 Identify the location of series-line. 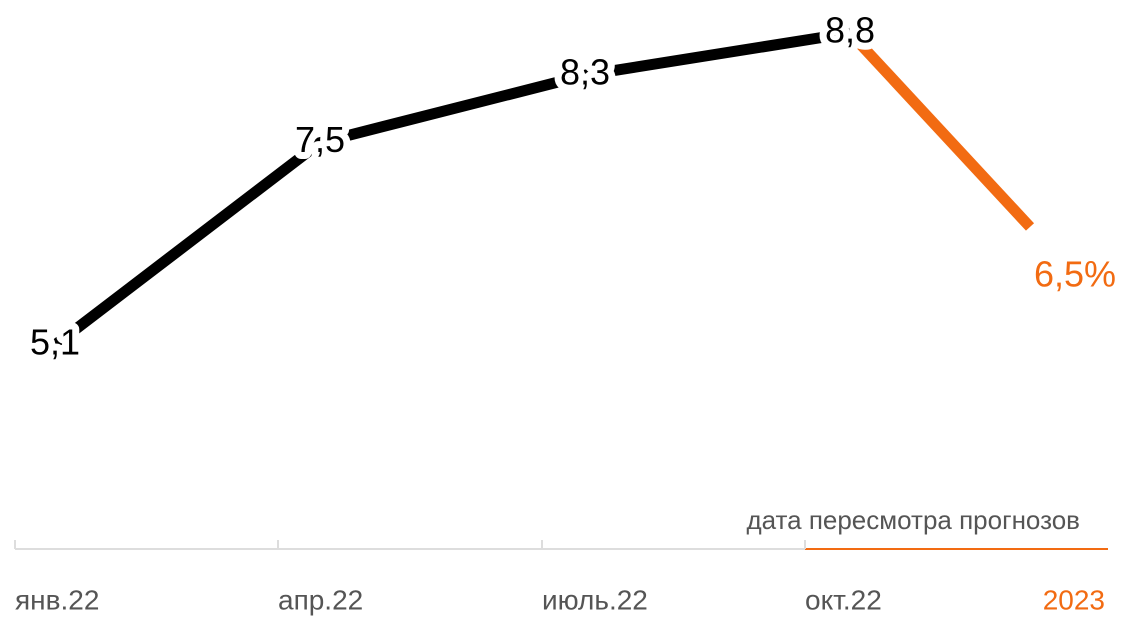
(940, 130).